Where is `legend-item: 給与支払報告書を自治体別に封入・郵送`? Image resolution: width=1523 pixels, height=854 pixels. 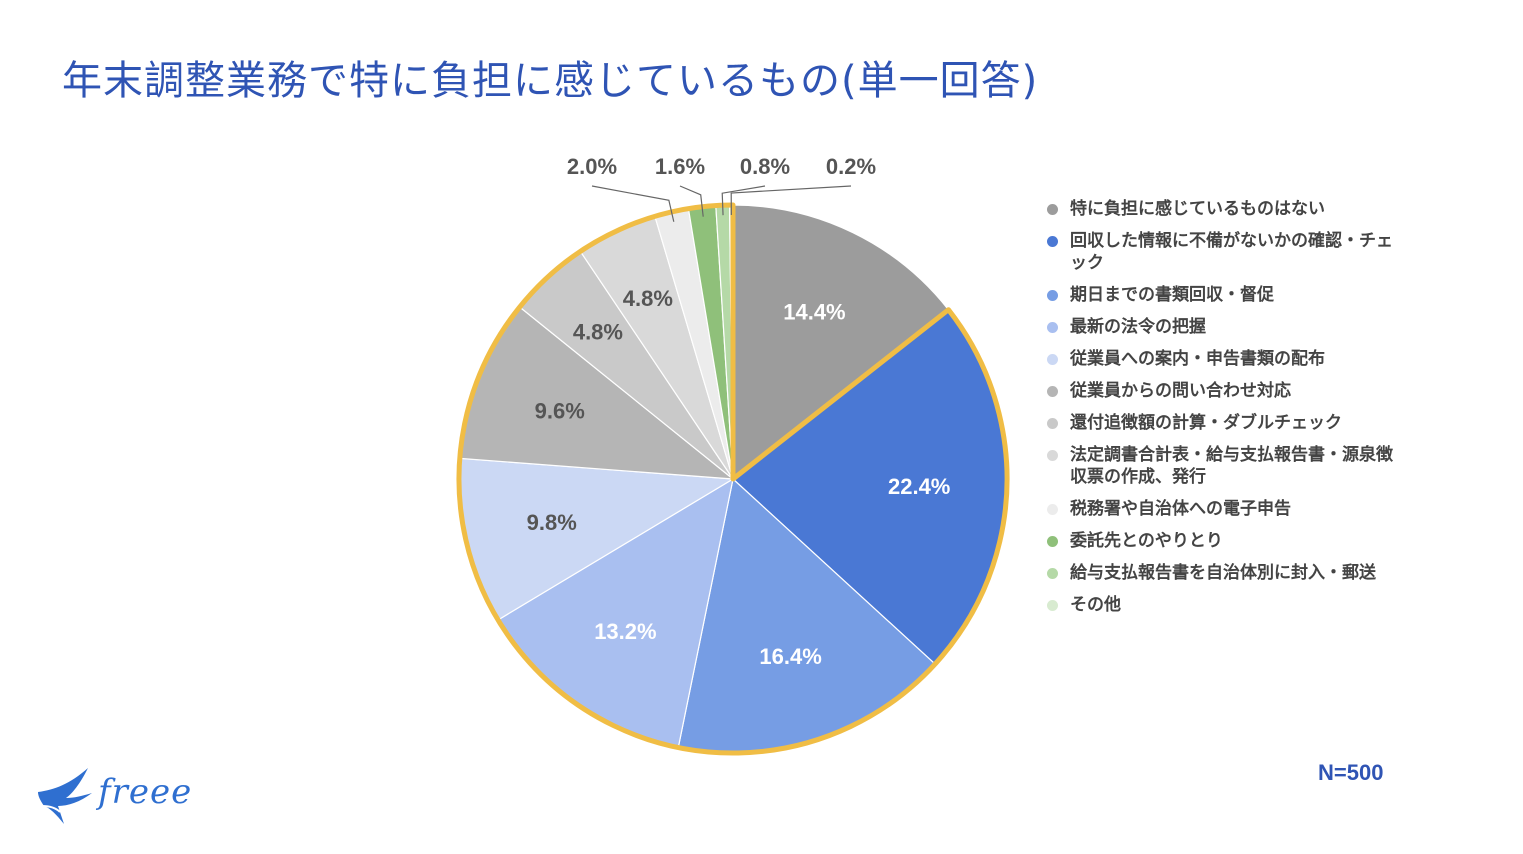
legend-item: 給与支払報告書を自治体別に封入・郵送 is located at coordinates (1225, 573).